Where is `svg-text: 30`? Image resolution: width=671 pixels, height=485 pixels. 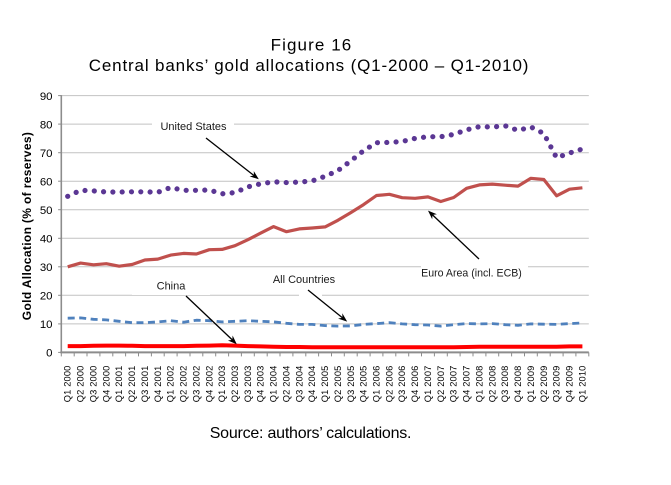 svg-text: 30 is located at coordinates (46, 268).